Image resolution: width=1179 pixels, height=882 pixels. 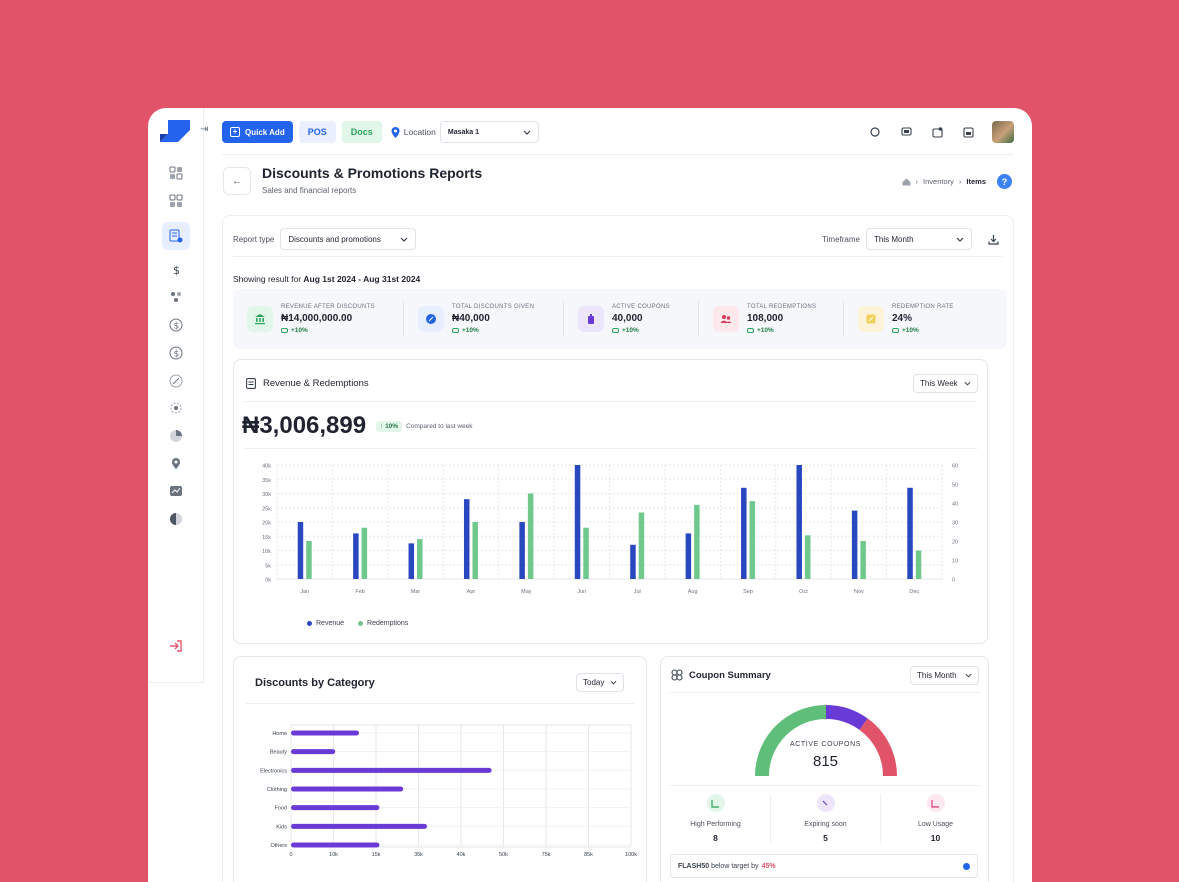 I want to click on avatar, so click(x=1003, y=132).